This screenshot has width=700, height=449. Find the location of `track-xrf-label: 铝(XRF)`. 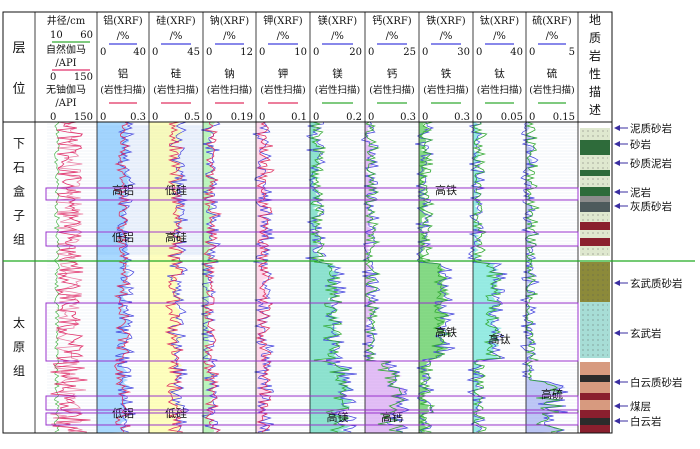

track-xrf-label: 铝(XRF) is located at coordinates (122, 21).